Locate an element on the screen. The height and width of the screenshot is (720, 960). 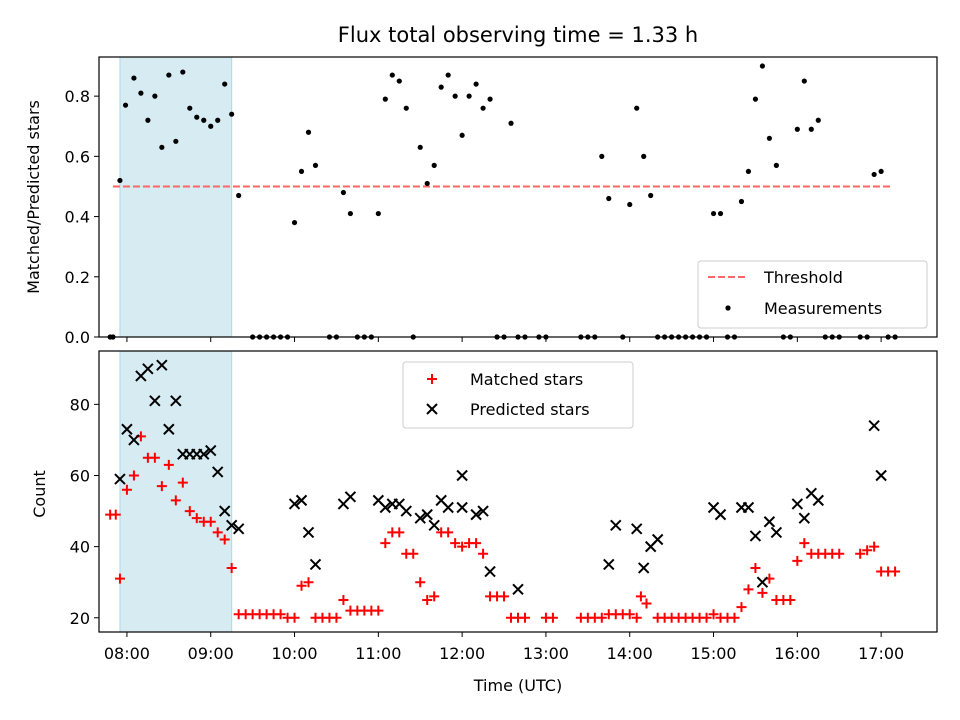
x-tick-label: 16:00 is located at coordinates (797, 653).